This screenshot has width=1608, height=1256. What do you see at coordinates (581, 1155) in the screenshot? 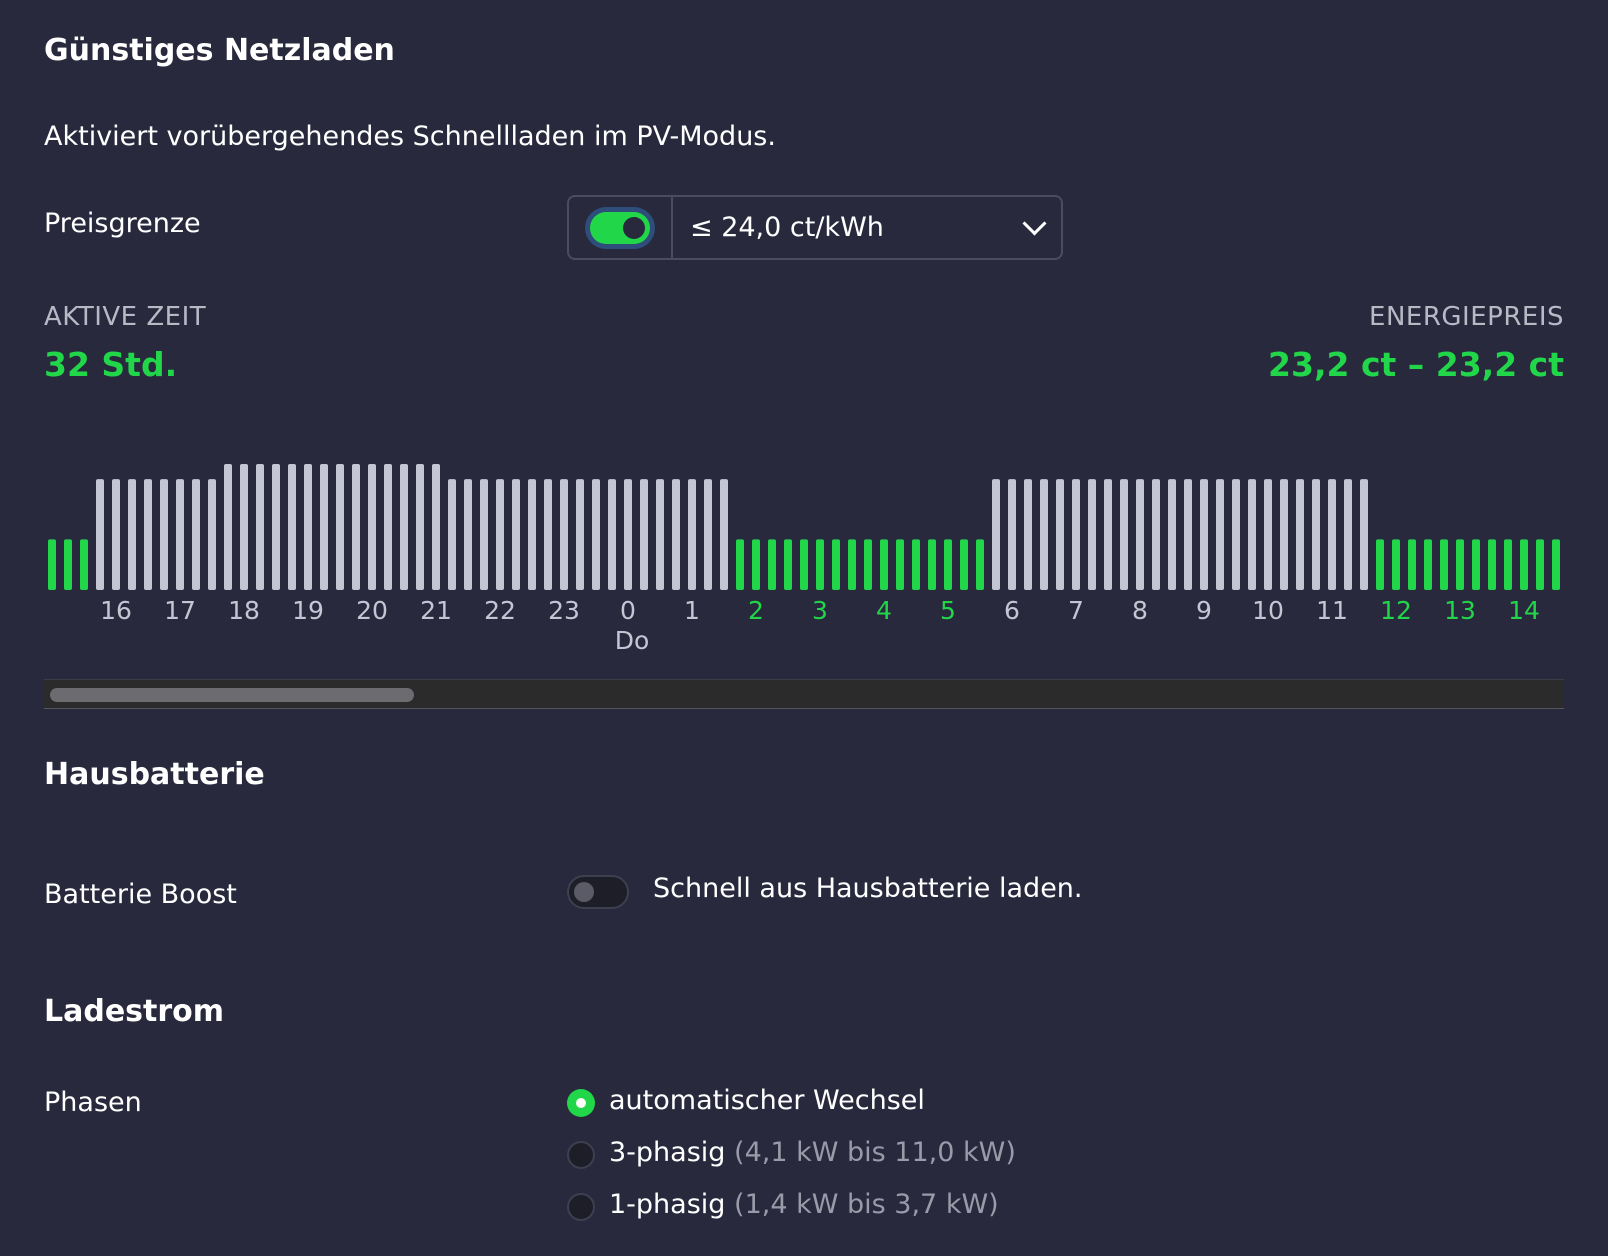
I see `phase-option-3-radio` at bounding box center [581, 1155].